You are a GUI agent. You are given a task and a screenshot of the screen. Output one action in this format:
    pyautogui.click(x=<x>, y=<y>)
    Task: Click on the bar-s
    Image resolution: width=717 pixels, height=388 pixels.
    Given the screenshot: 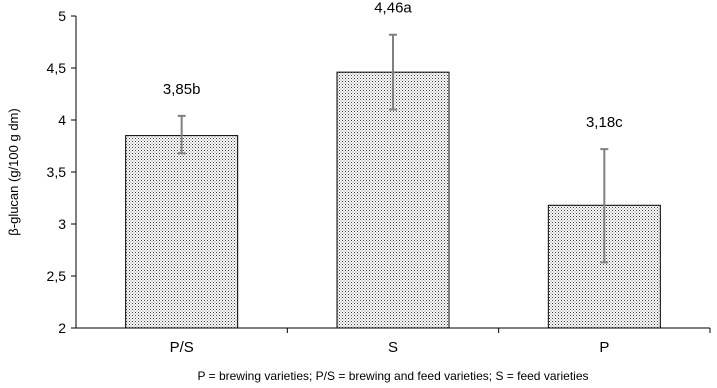 What is the action you would take?
    pyautogui.click(x=393, y=200)
    